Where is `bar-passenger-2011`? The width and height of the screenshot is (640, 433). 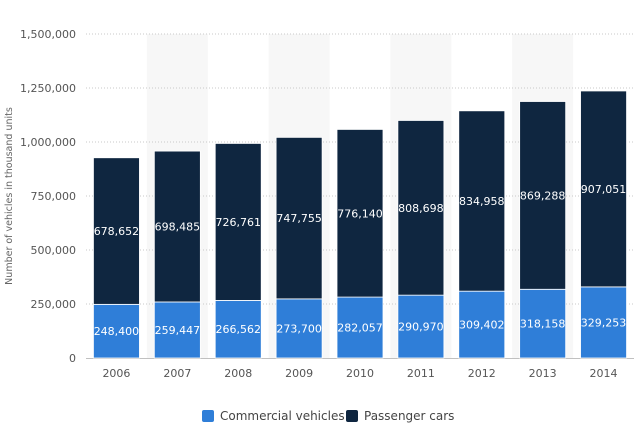 bar-passenger-2011 is located at coordinates (421, 208).